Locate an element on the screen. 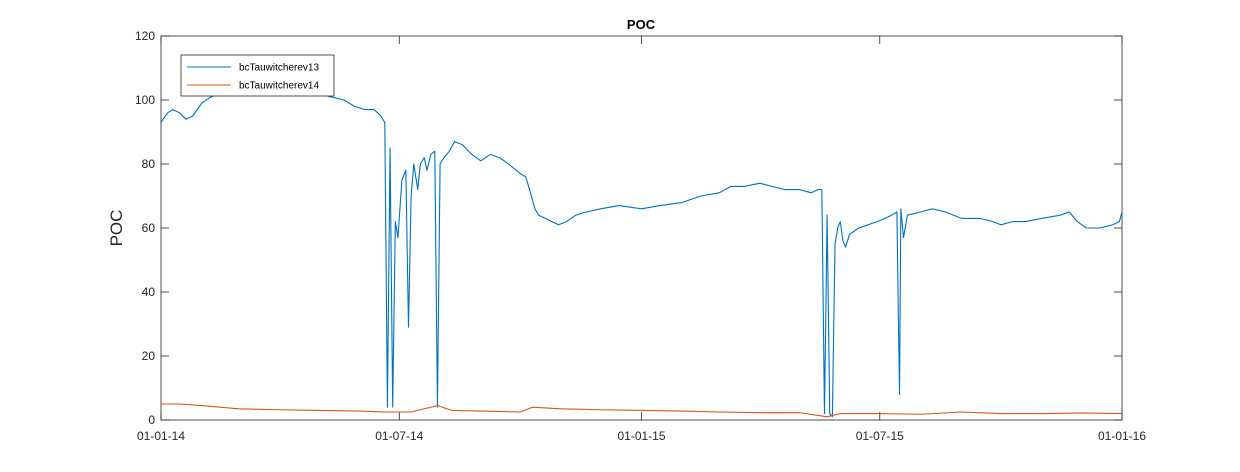  y-tick-label-60: 60 is located at coordinates (149, 228).